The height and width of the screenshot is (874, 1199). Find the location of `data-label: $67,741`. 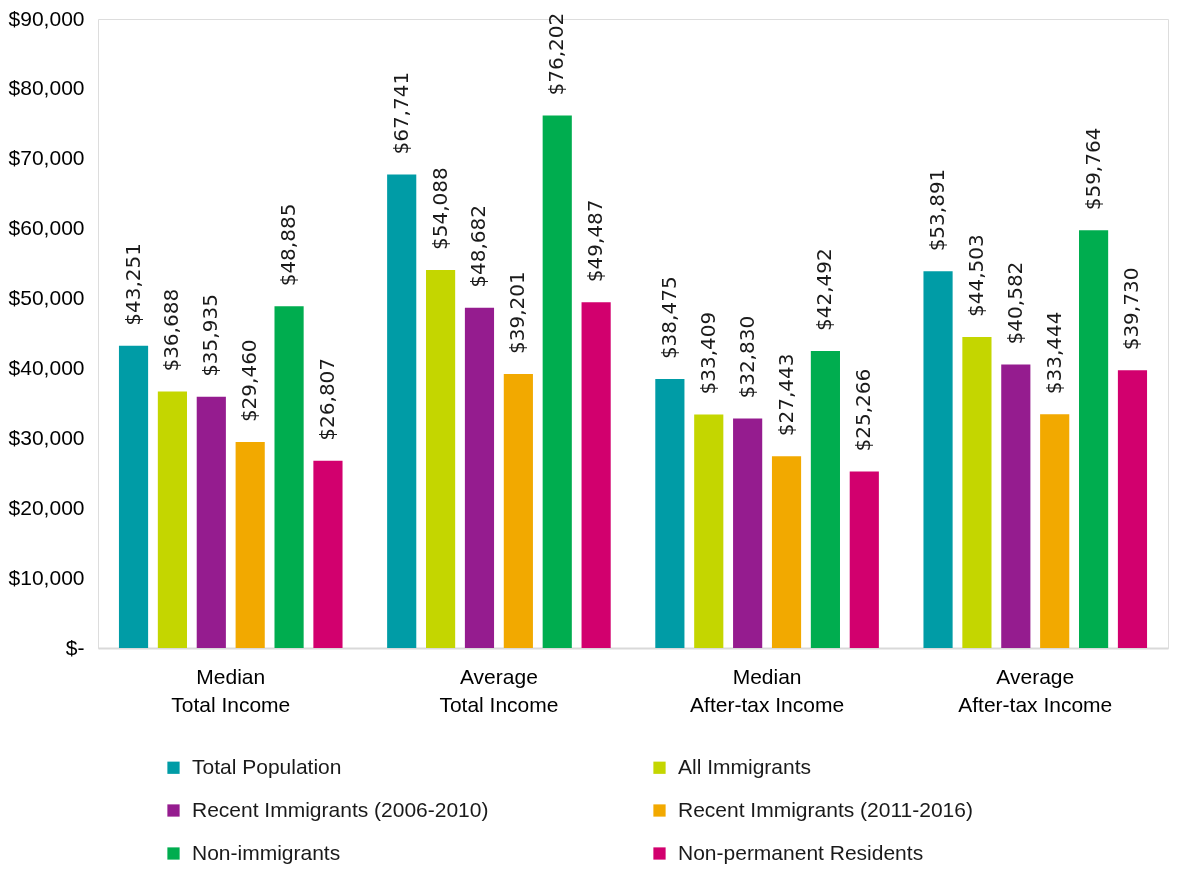

data-label: $67,741 is located at coordinates (400, 113).